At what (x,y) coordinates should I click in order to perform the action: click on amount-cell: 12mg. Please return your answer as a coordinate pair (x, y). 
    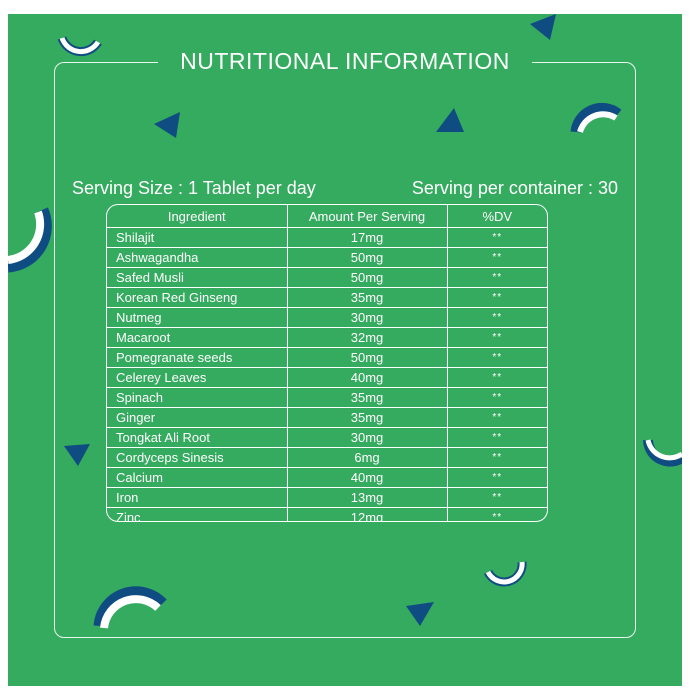
    Looking at the image, I should click on (367, 514).